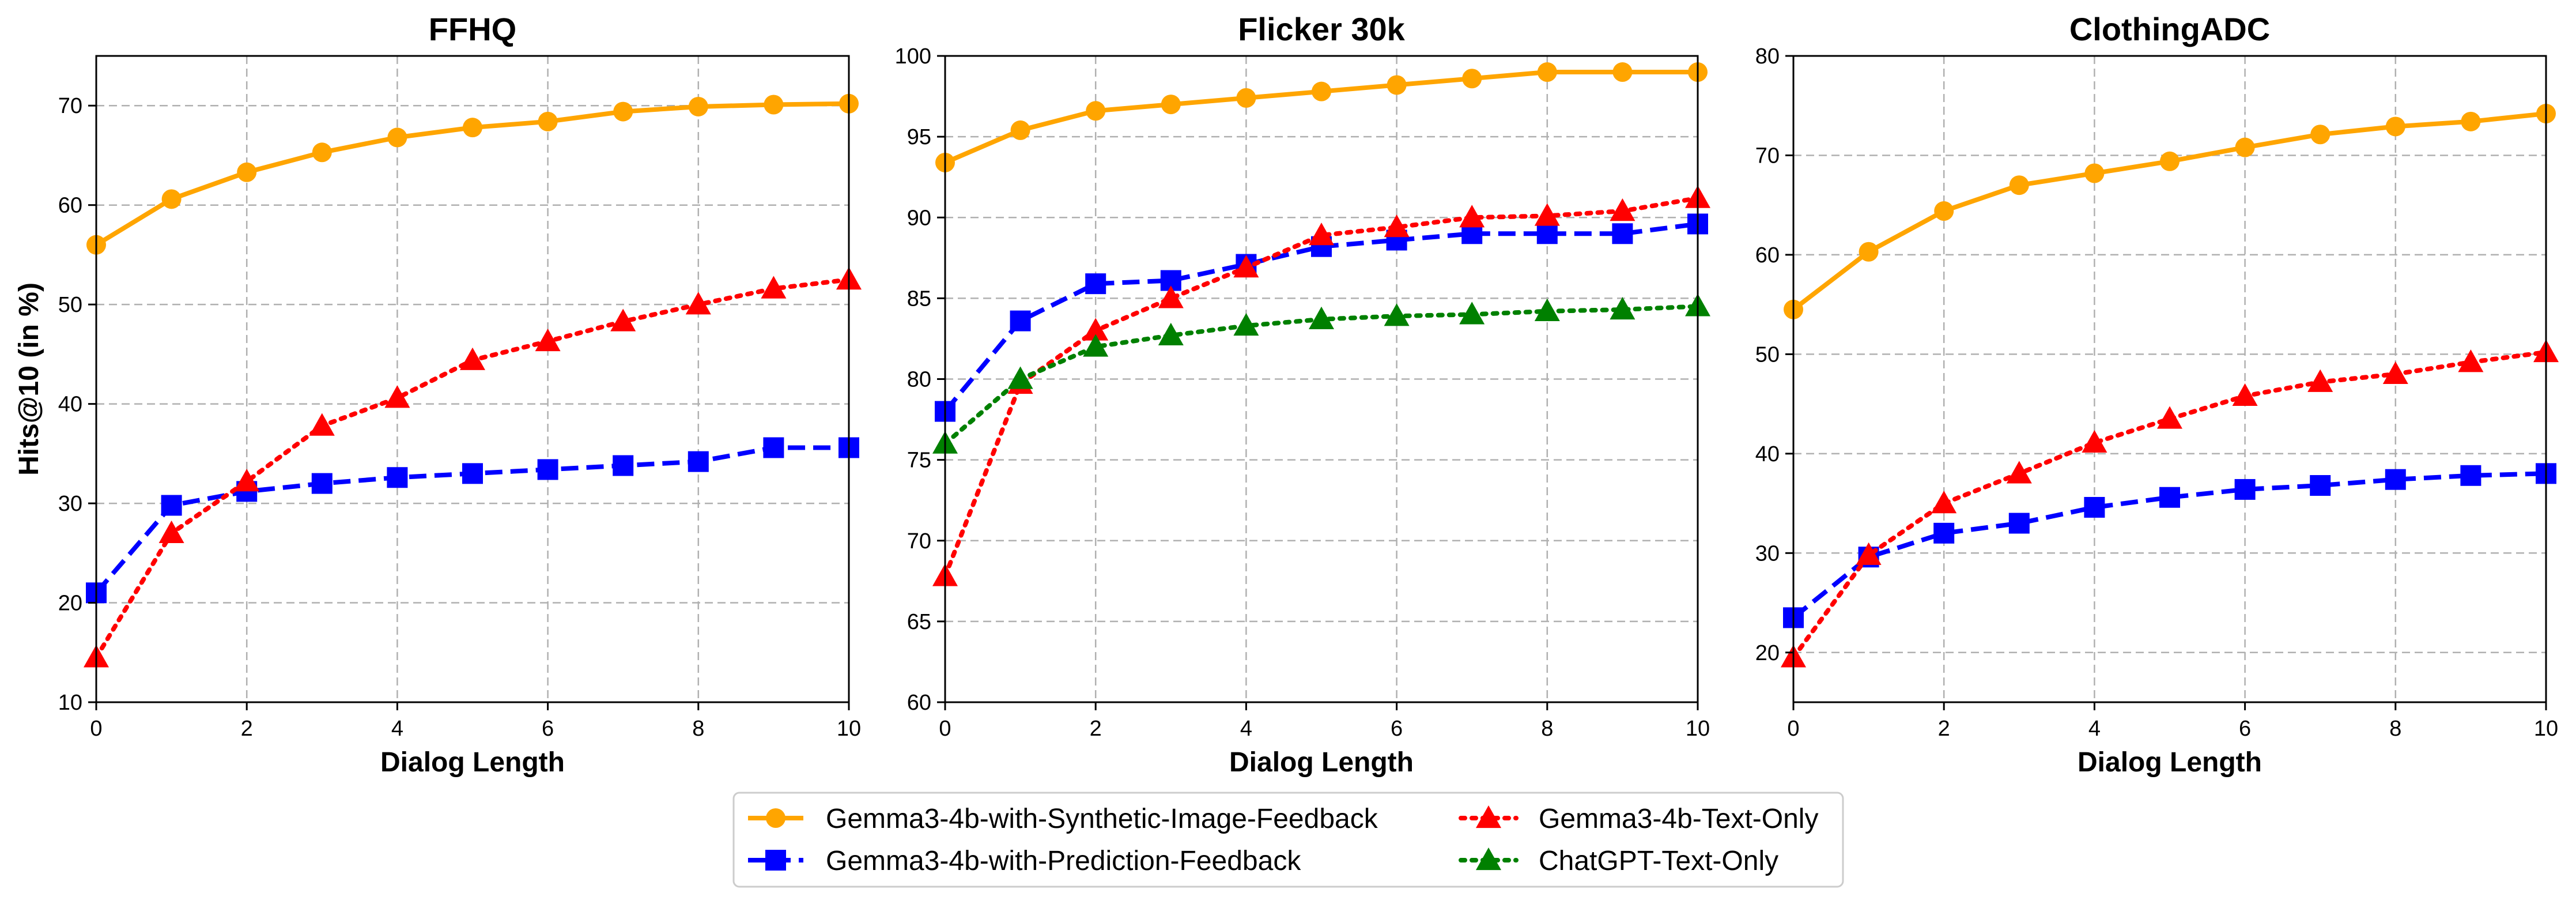 The height and width of the screenshot is (904, 2576). Describe the element at coordinates (1322, 387) in the screenshot. I see `series-line` at that location.